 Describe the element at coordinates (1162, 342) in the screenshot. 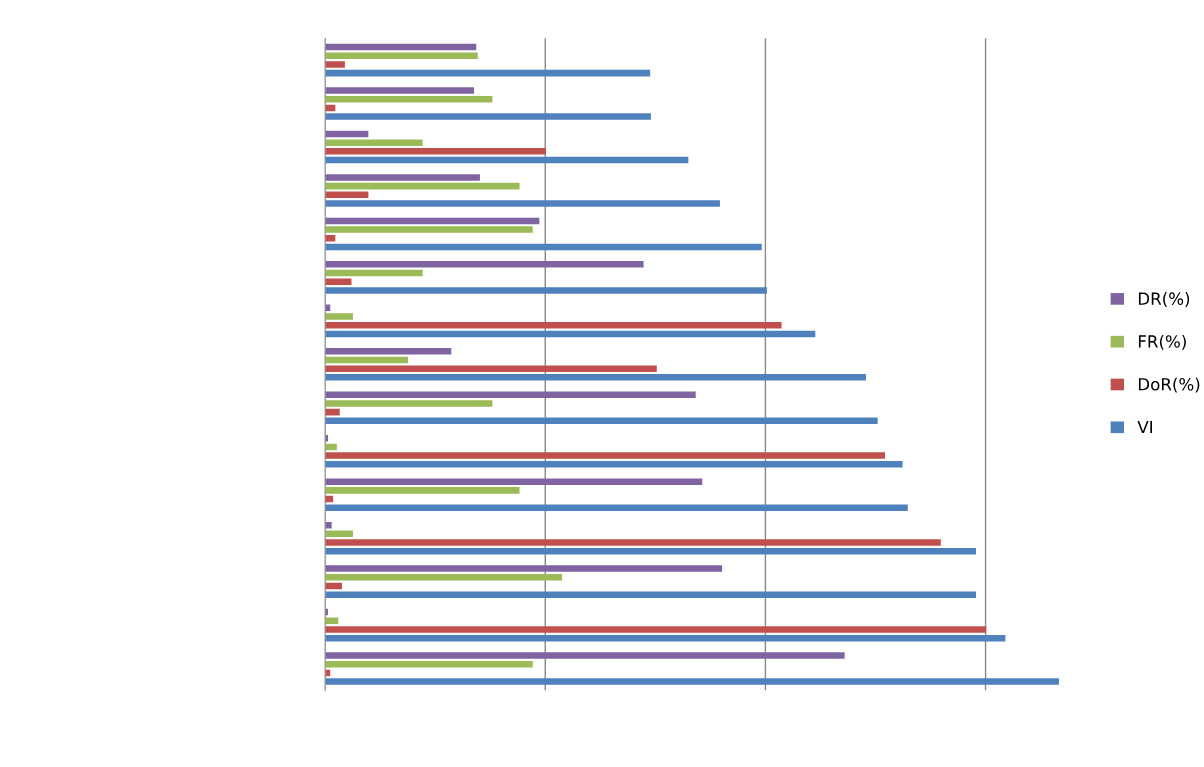

I see `legend-label: FR(%)` at that location.